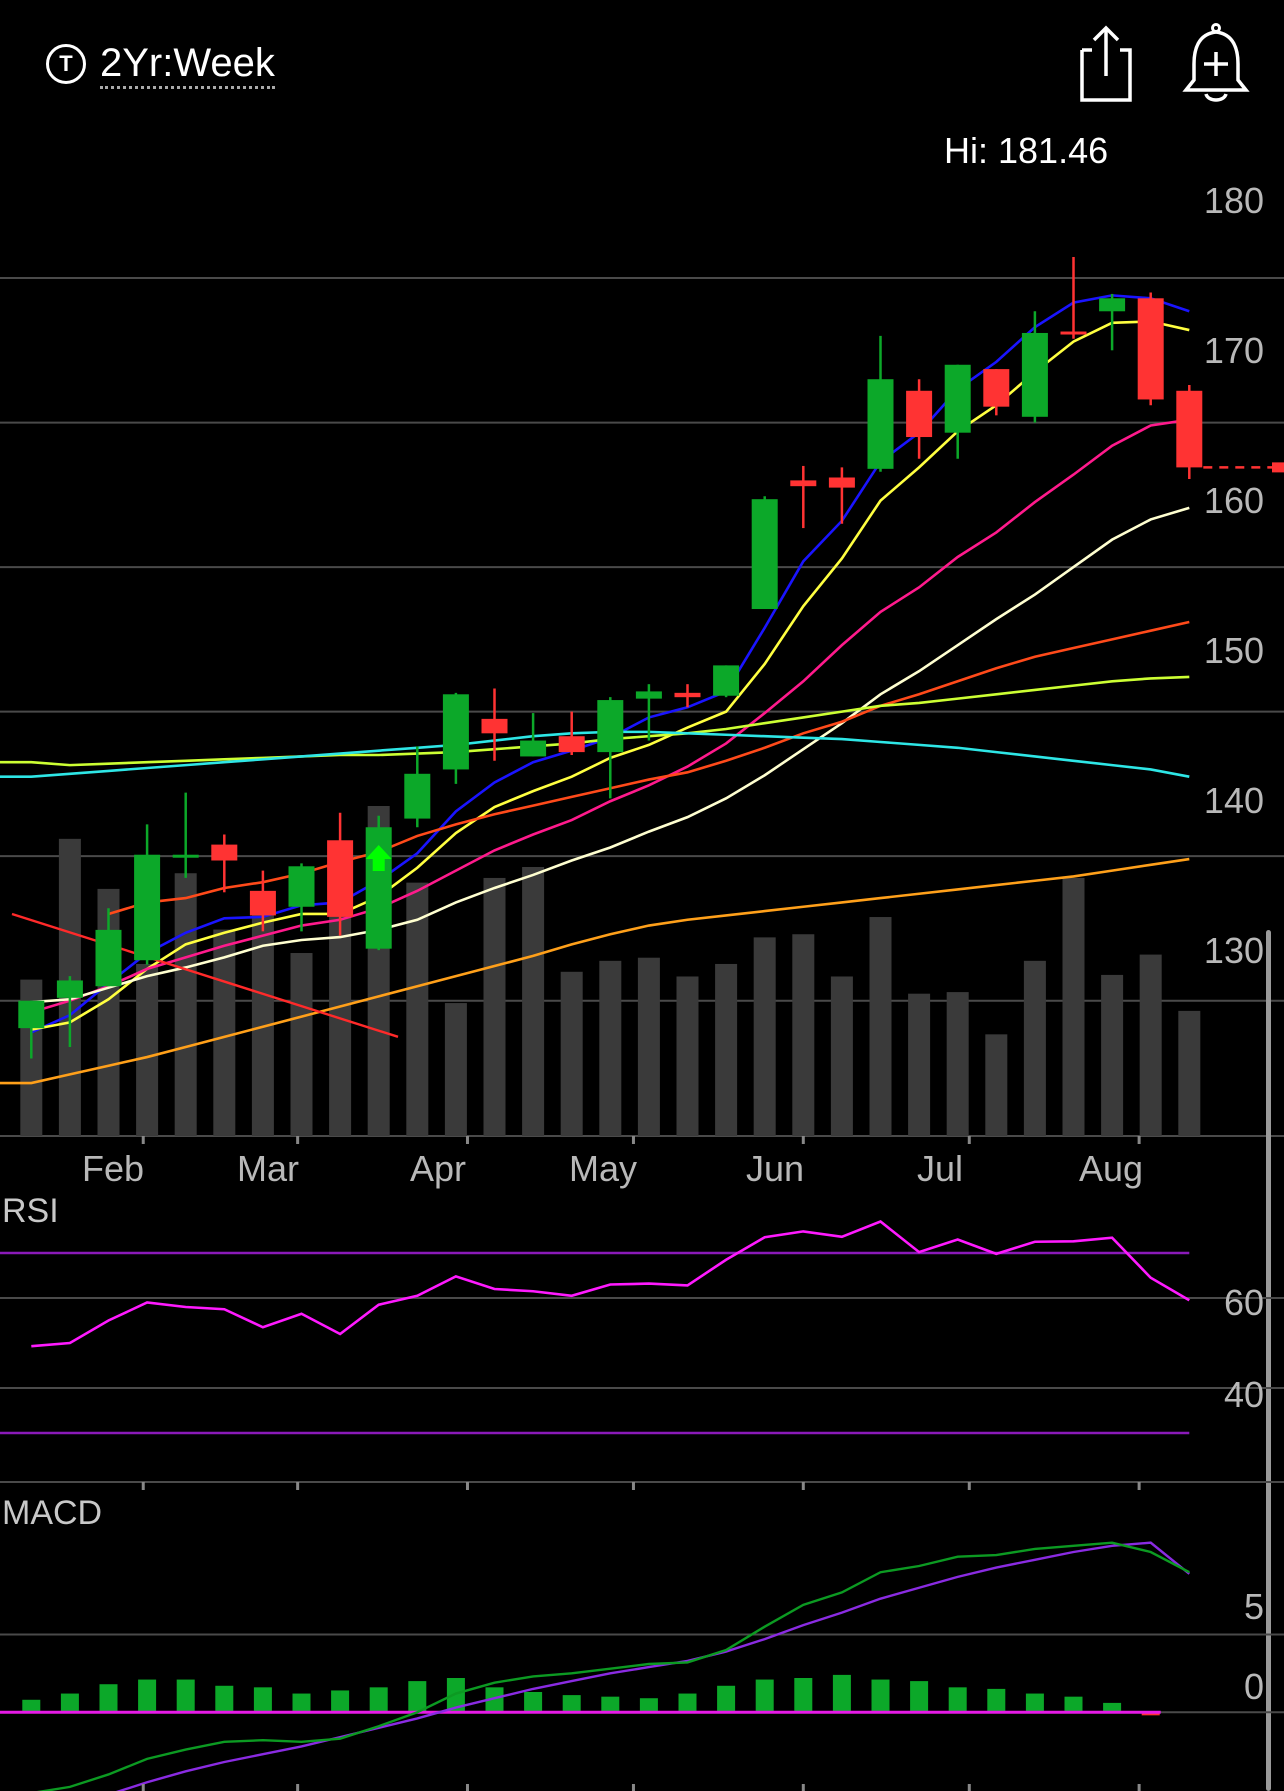 The height and width of the screenshot is (1791, 1284). I want to click on add-alert-bell-icon, so click(1216, 62).